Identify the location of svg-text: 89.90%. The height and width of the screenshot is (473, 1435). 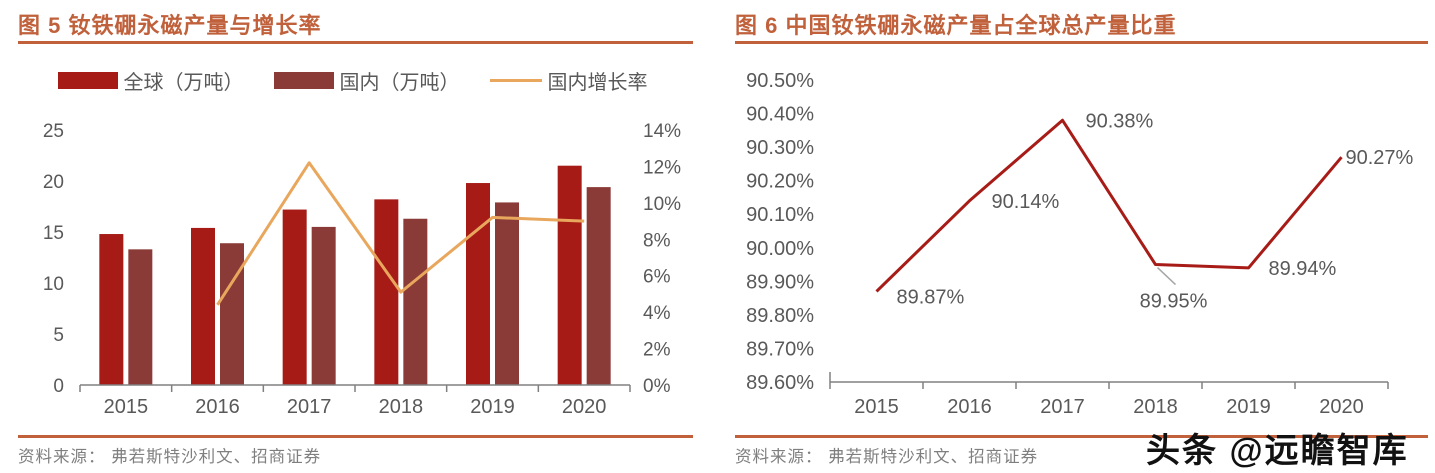
(780, 282).